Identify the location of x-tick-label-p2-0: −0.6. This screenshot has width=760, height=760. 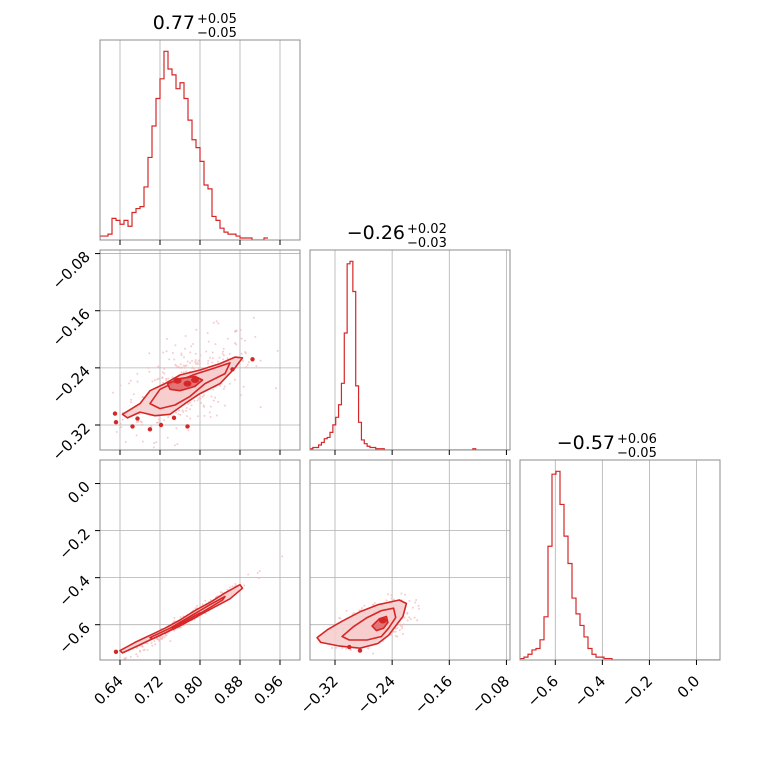
(543, 691).